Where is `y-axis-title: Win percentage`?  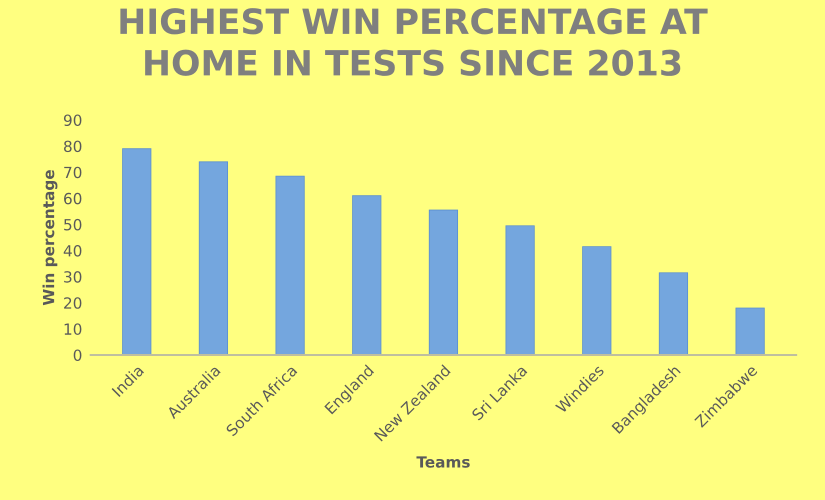
y-axis-title: Win percentage is located at coordinates (50, 238).